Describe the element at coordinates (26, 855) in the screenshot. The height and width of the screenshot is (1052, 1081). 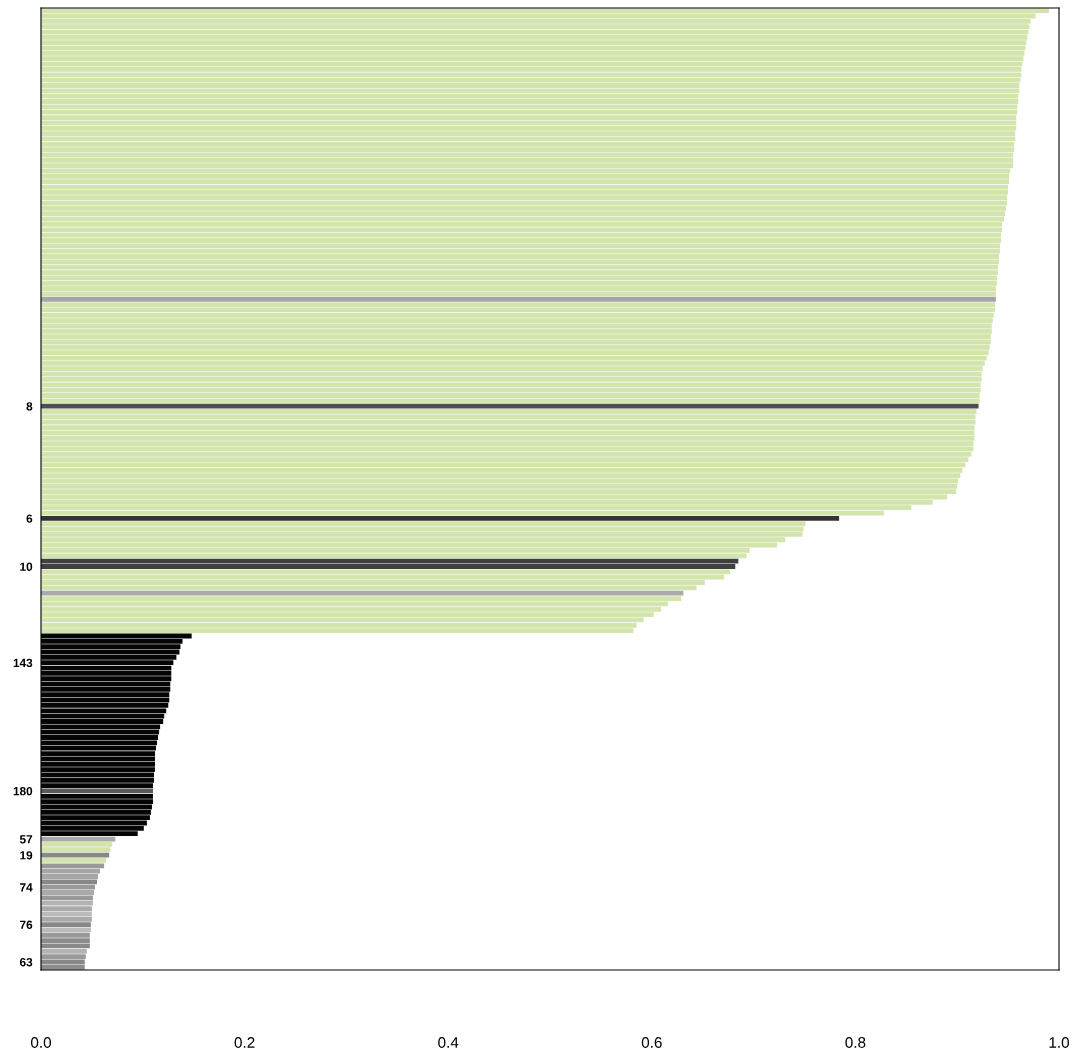
I see `y-tick-label: 19` at that location.